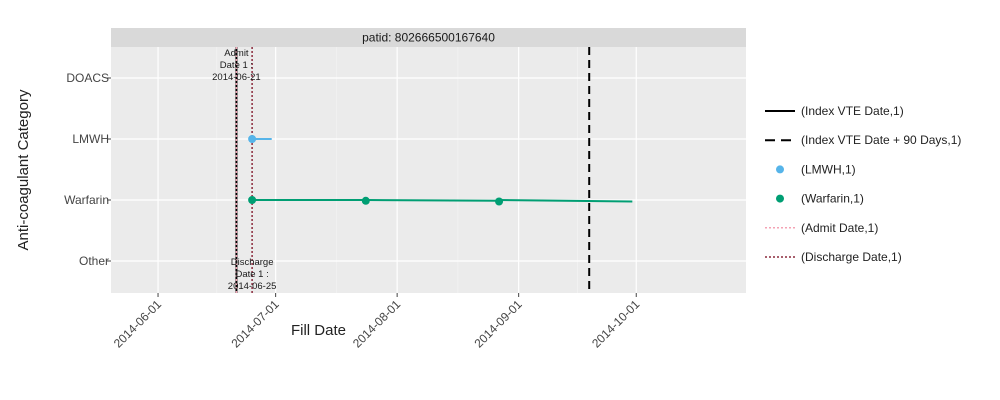 The height and width of the screenshot is (400, 1000). What do you see at coordinates (881, 140) in the screenshot?
I see `legend-label: (Index VTE Date + 90 Days,1)` at bounding box center [881, 140].